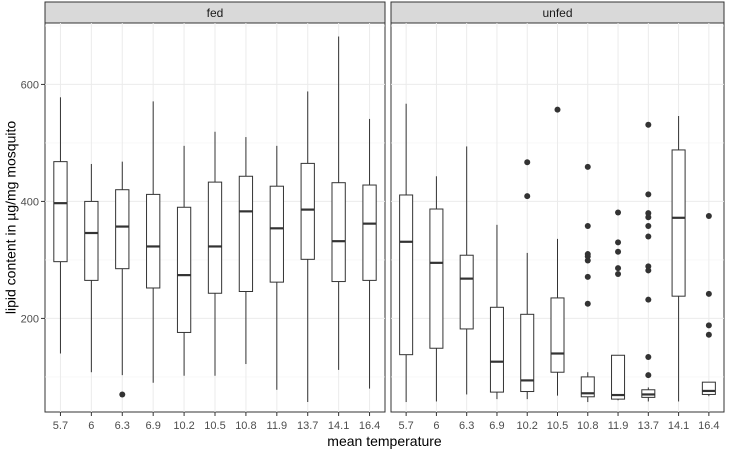  What do you see at coordinates (30, 202) in the screenshot?
I see `y-tick-label: 400` at bounding box center [30, 202].